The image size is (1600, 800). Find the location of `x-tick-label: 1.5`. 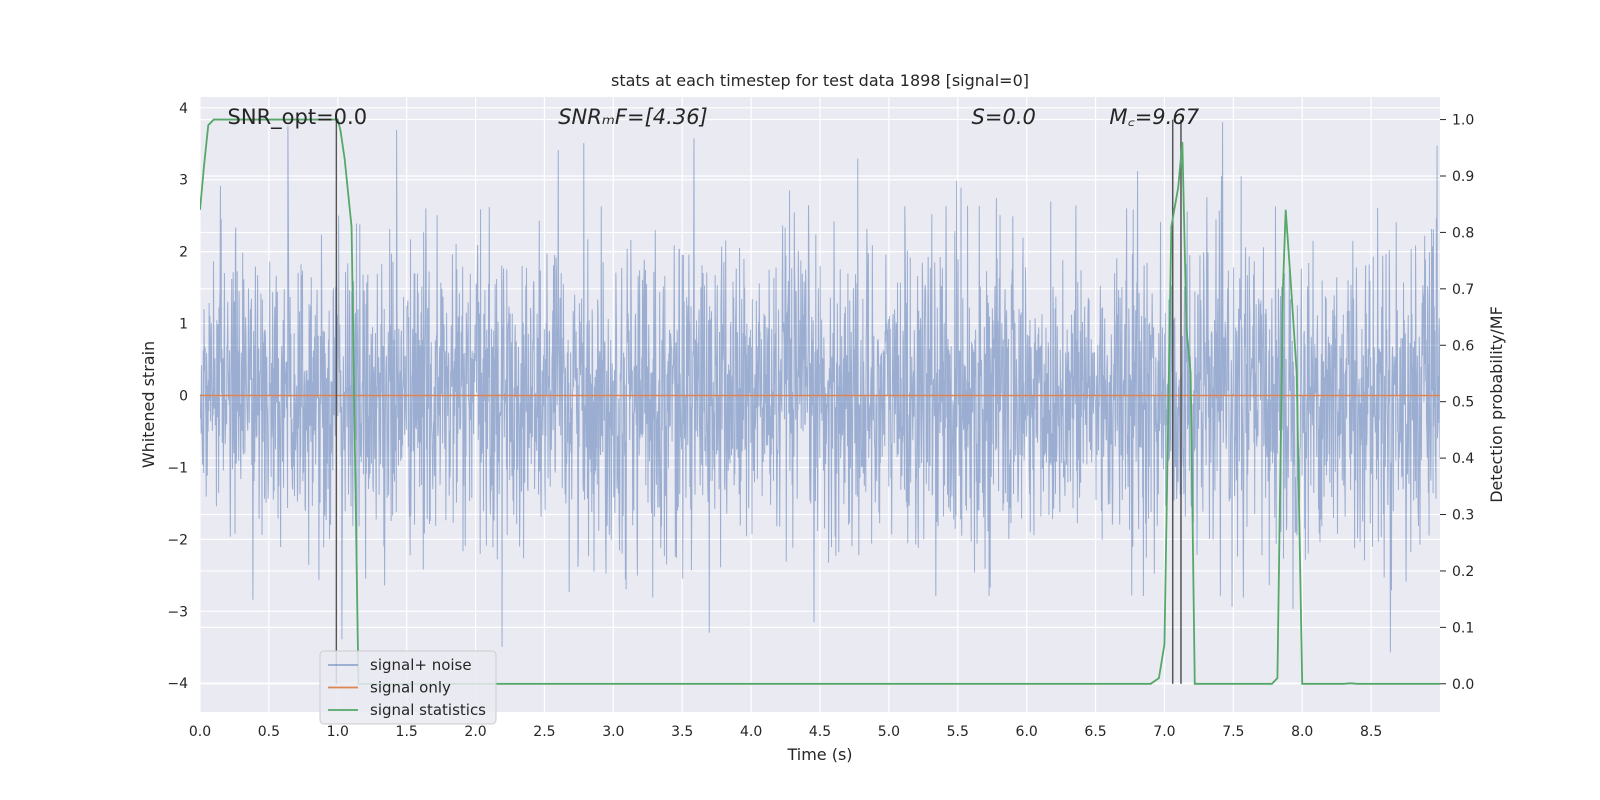

x-tick-label: 1.5 is located at coordinates (407, 732).